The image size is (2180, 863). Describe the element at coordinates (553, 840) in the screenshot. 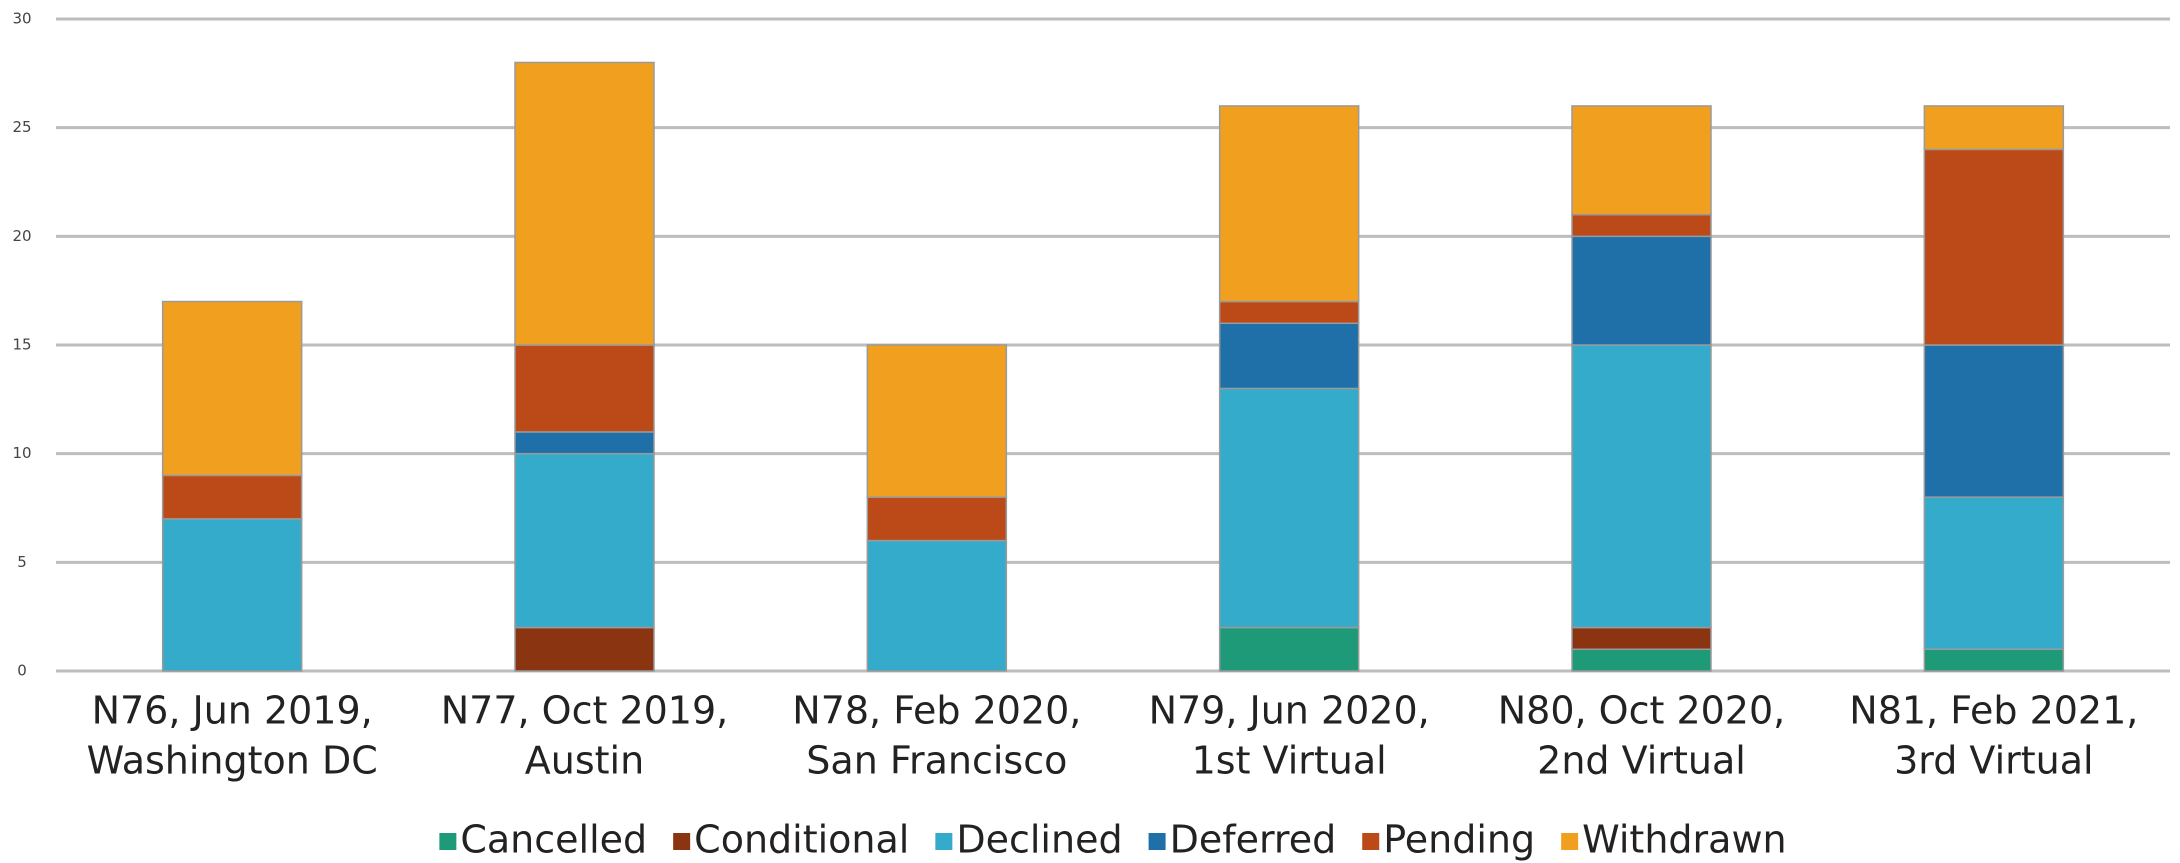

I see `legend-label: Cancelled` at that location.